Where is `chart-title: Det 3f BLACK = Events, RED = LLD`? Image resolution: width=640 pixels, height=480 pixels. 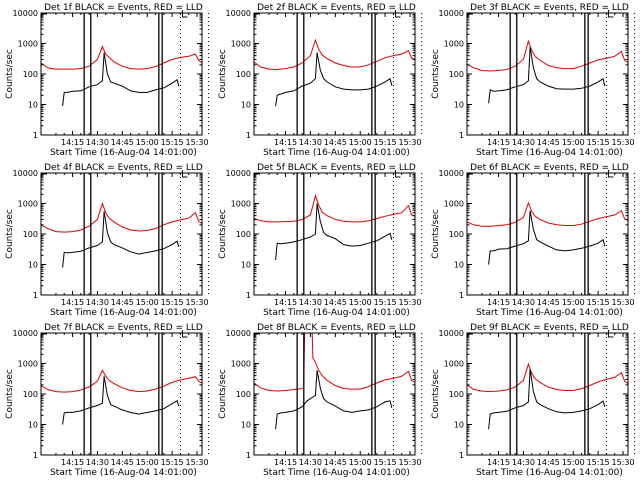 chart-title: Det 3f BLACK = Events, RED = LLD is located at coordinates (549, 8).